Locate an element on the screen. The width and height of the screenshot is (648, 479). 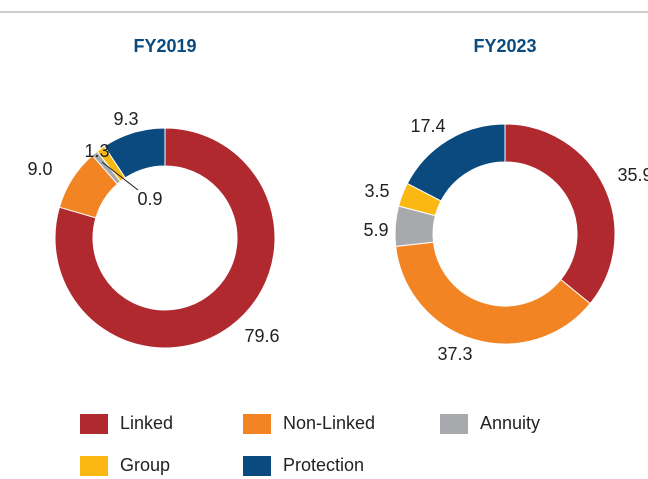
data-label: 17.4 is located at coordinates (427, 126).